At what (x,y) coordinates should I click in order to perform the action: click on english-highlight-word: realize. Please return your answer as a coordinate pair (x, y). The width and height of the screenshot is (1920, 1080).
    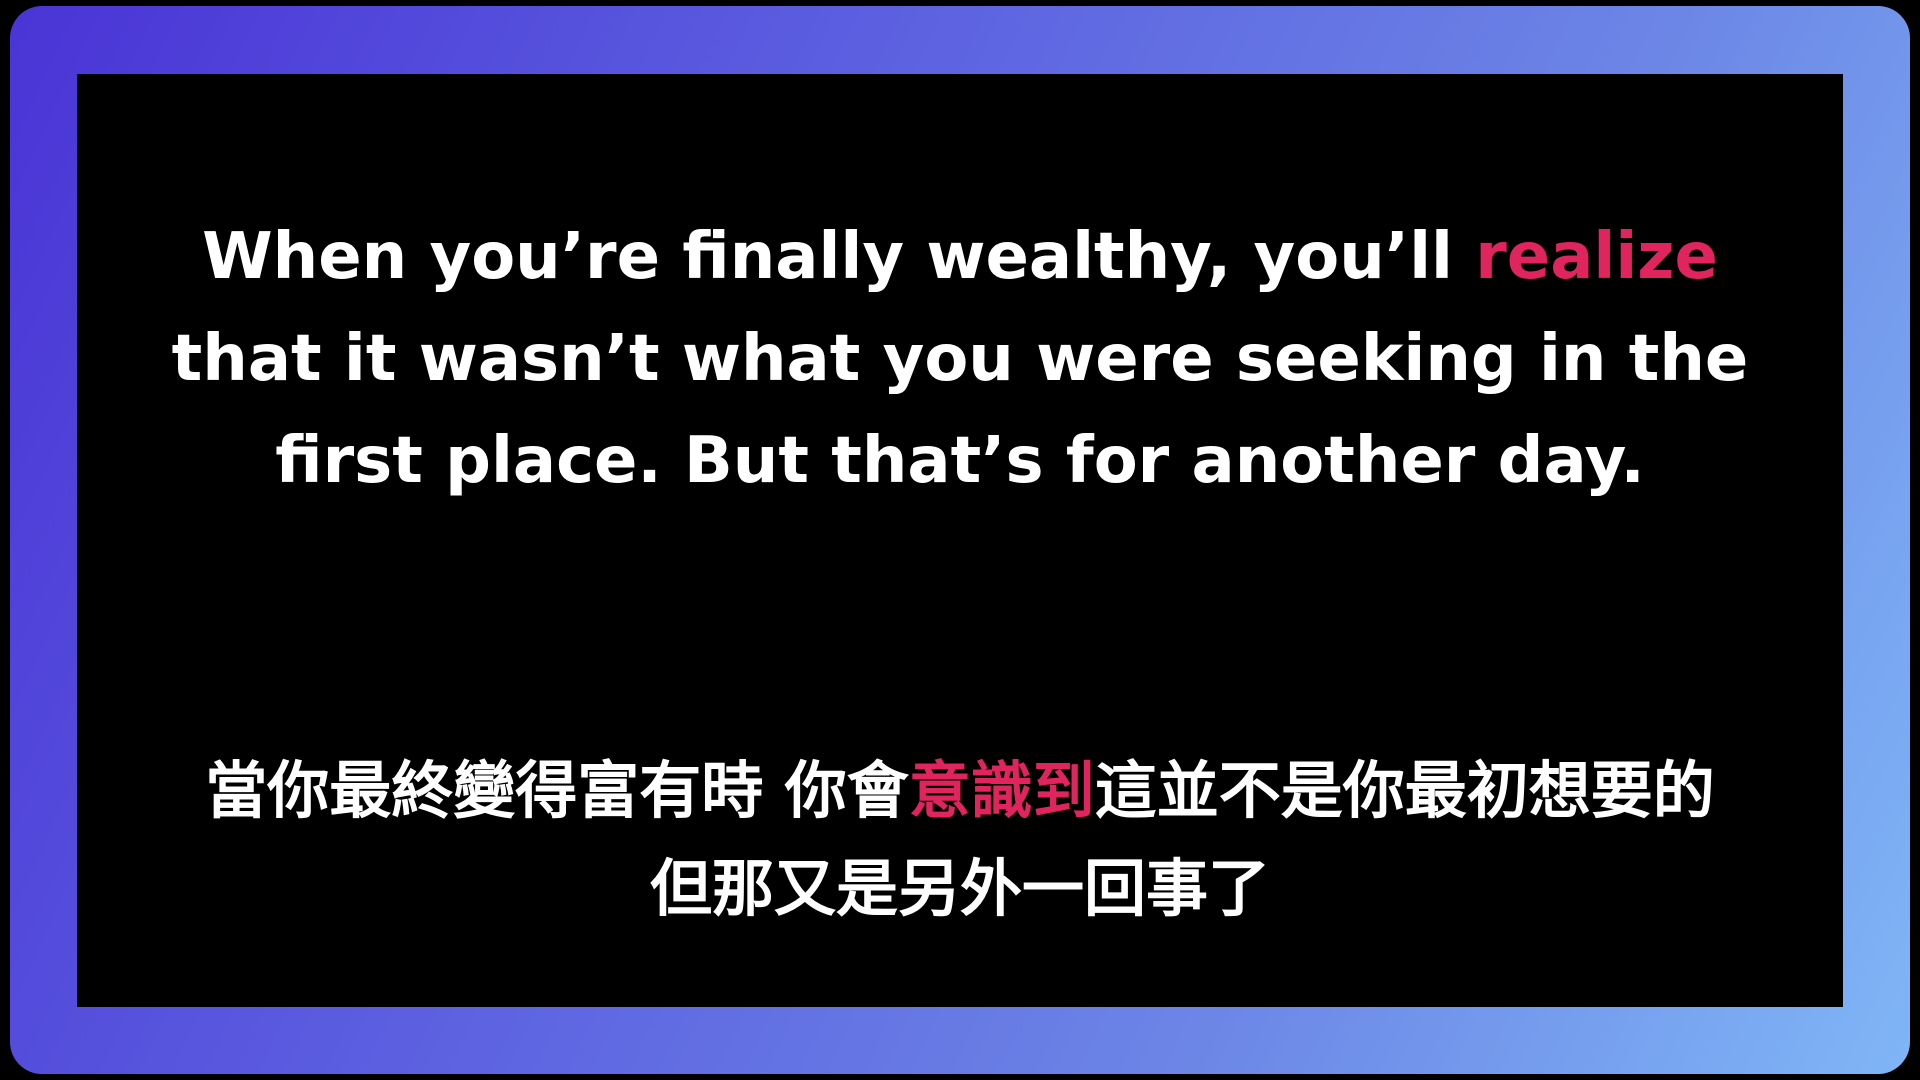
    Looking at the image, I should click on (1596, 257).